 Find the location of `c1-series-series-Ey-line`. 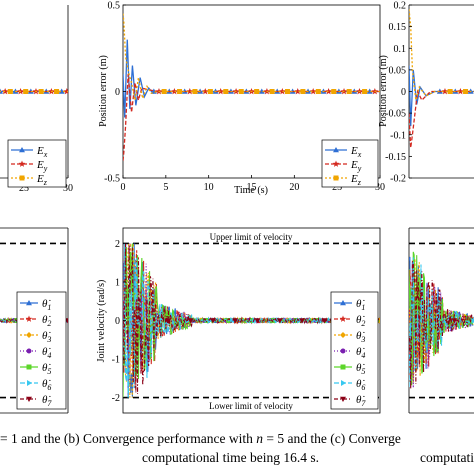

c1-series-series-Ey-line is located at coordinates (441, 118).